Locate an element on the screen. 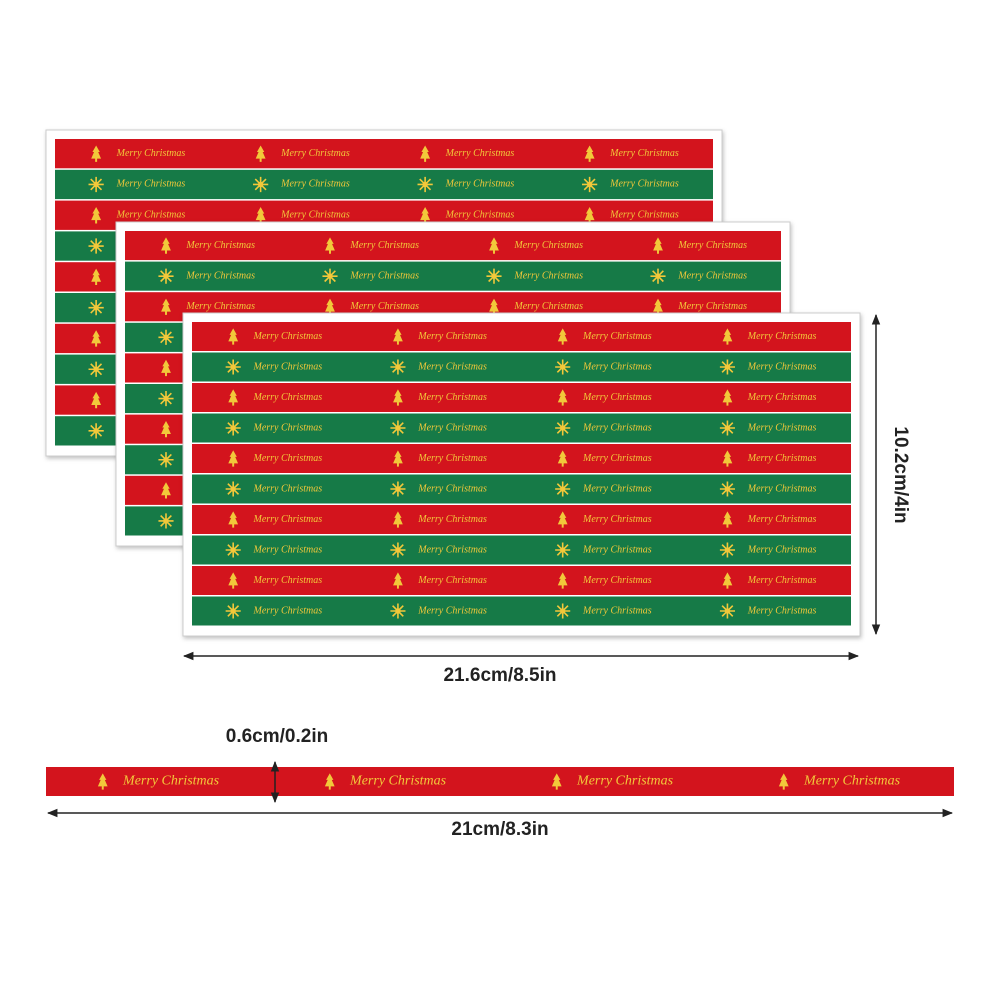 The height and width of the screenshot is (1000, 1000). strip-width-label: 21cm/8.3in is located at coordinates (499, 829).